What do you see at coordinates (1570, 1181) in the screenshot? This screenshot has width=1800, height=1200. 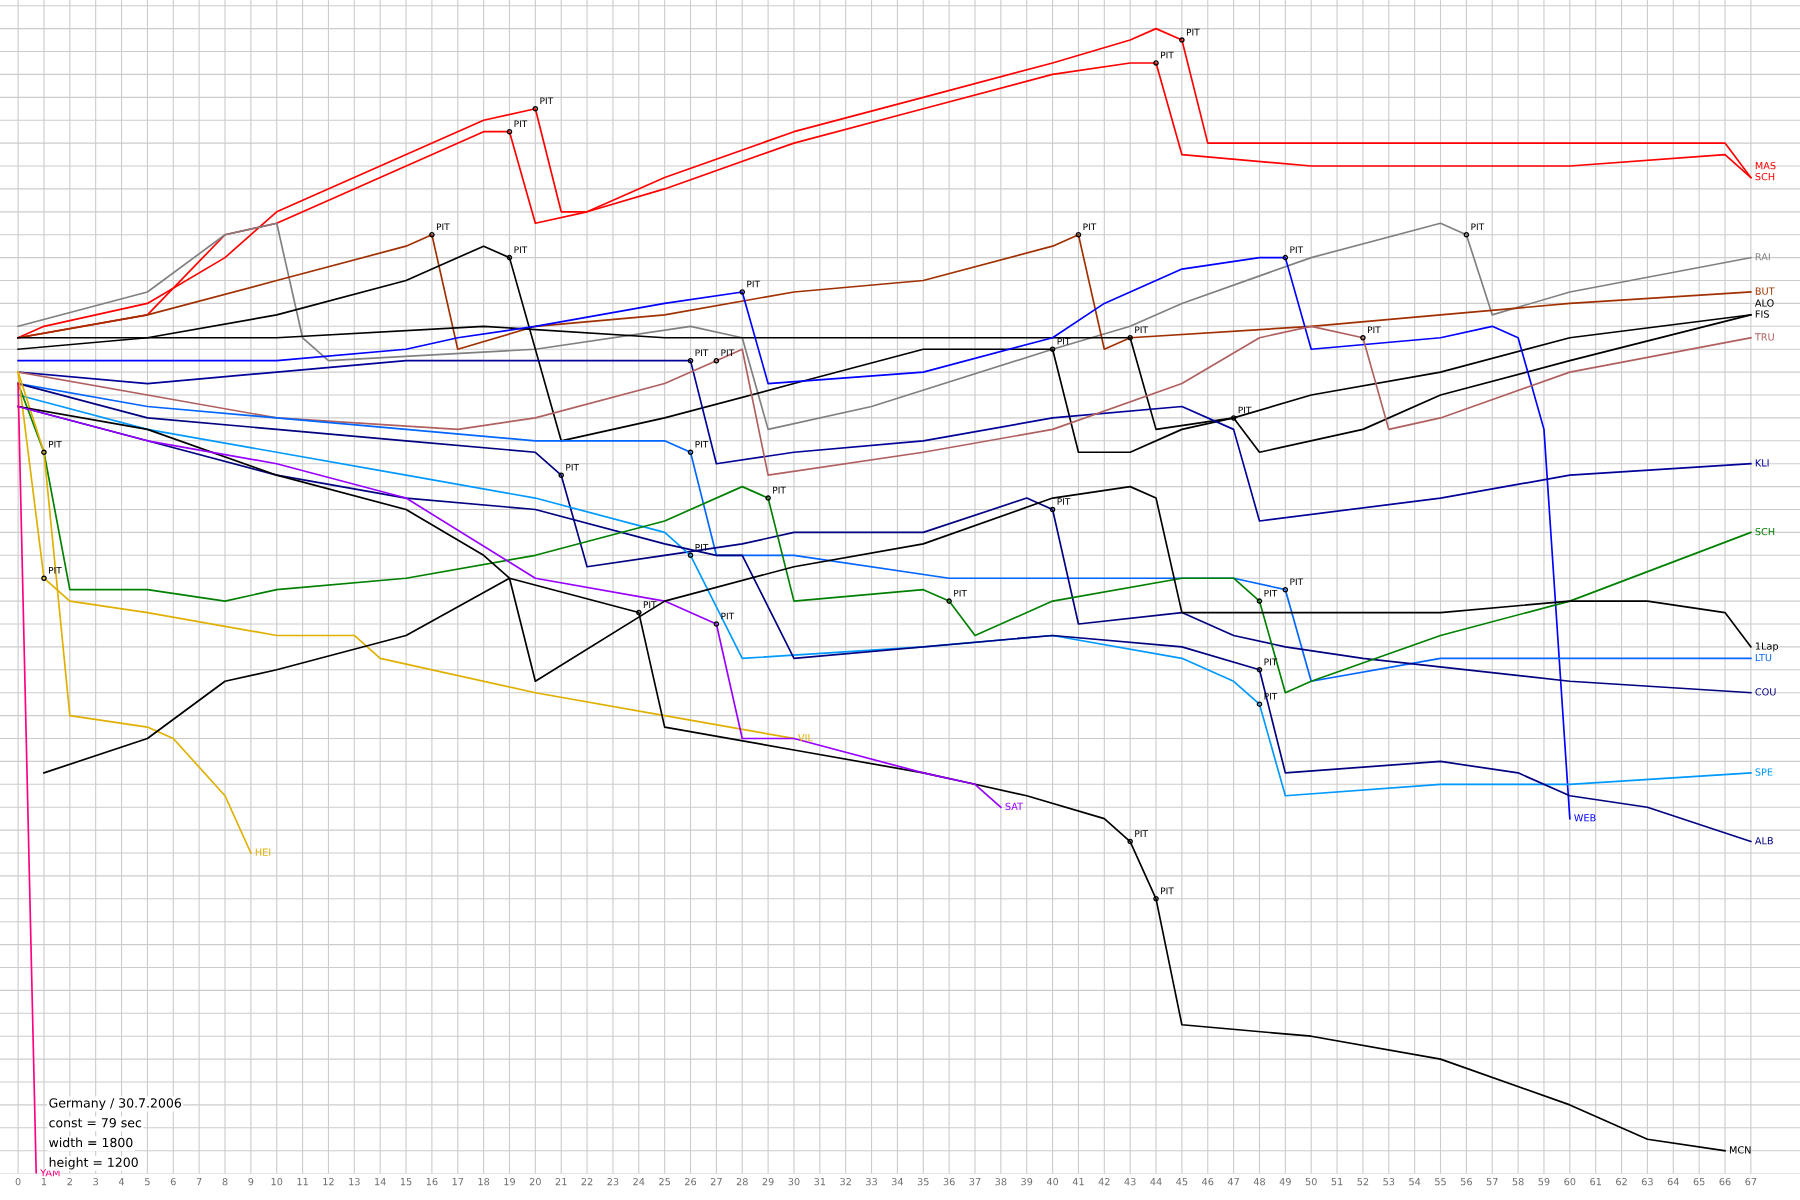 I see `x-tick-label: 60` at bounding box center [1570, 1181].